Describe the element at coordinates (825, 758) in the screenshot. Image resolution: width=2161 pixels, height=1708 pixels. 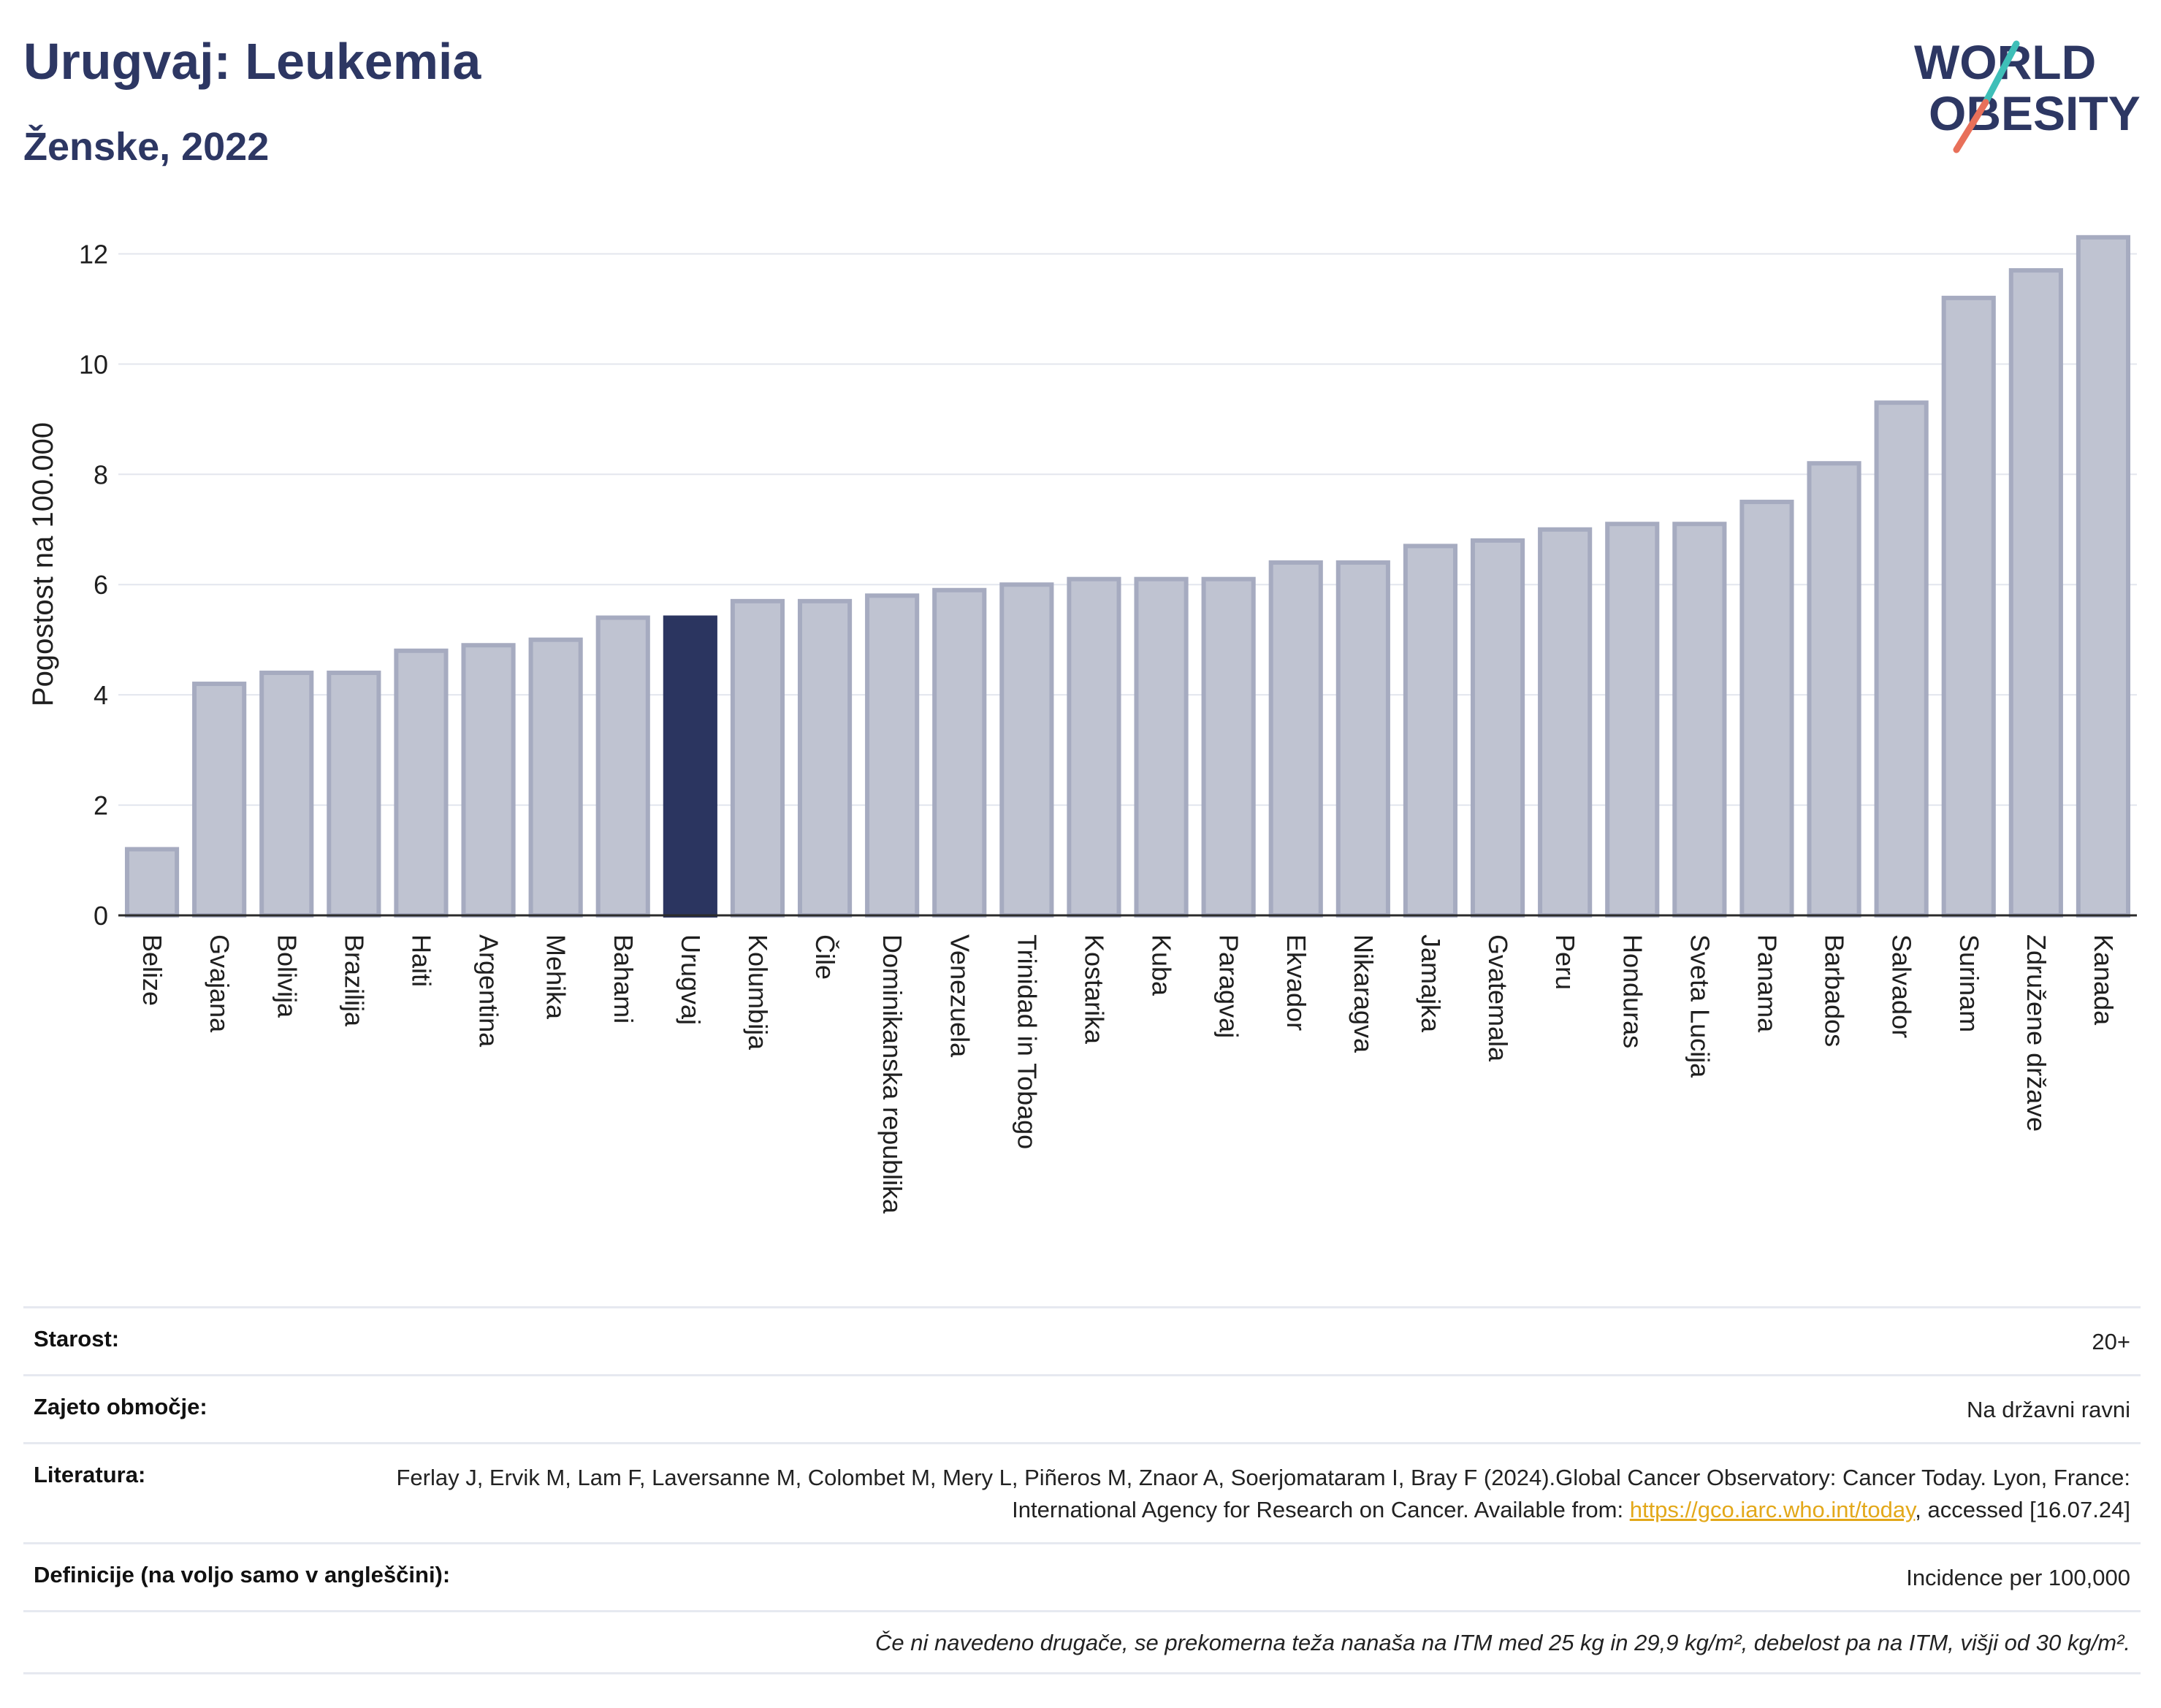
I see `bar-čile` at that location.